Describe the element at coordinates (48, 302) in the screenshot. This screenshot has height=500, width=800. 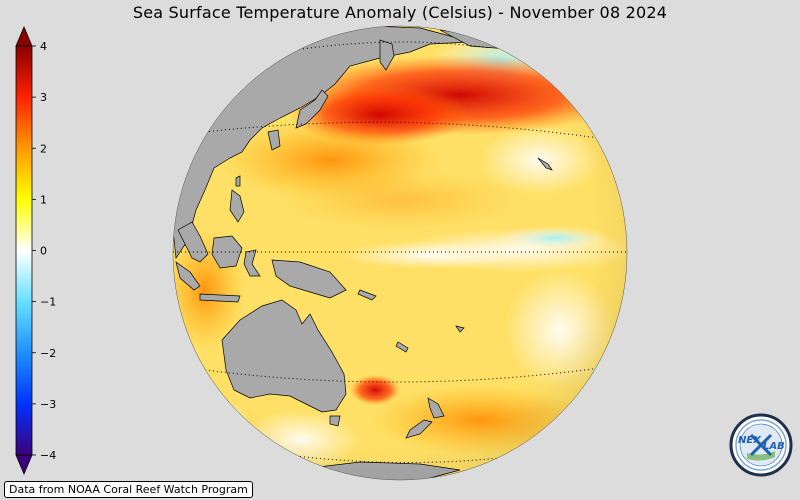
I see `colorbar-tick-label: −1` at that location.